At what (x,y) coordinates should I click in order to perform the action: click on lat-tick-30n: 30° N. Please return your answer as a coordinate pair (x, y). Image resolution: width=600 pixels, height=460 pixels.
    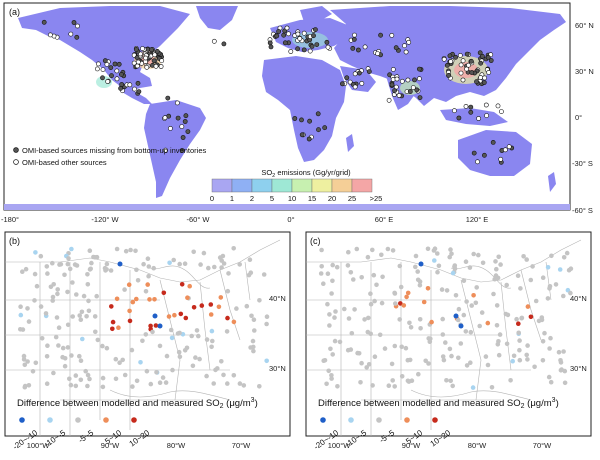
    Looking at the image, I should click on (584, 71).